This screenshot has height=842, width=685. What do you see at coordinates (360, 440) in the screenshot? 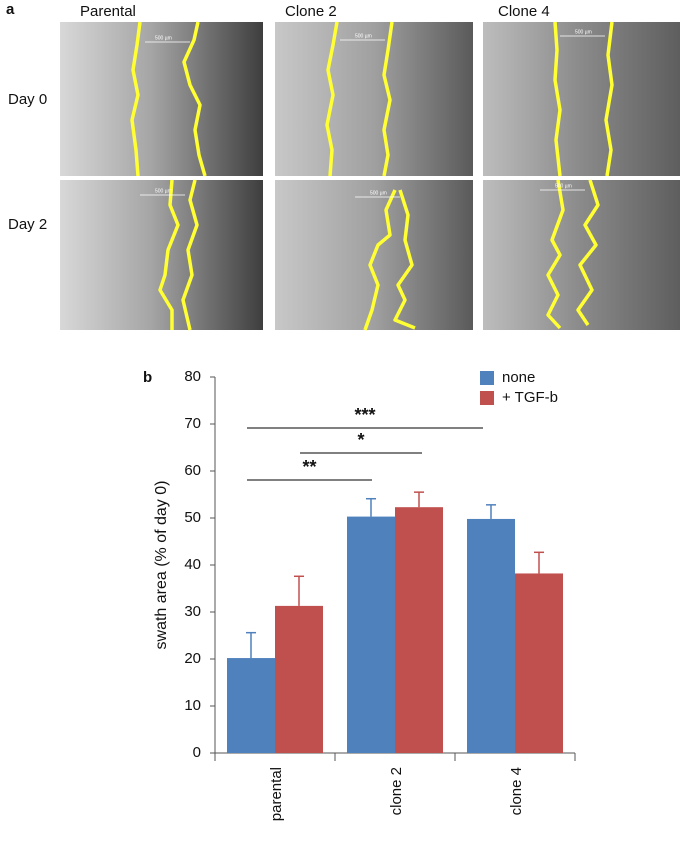
I see `significance-label: *` at bounding box center [360, 440].